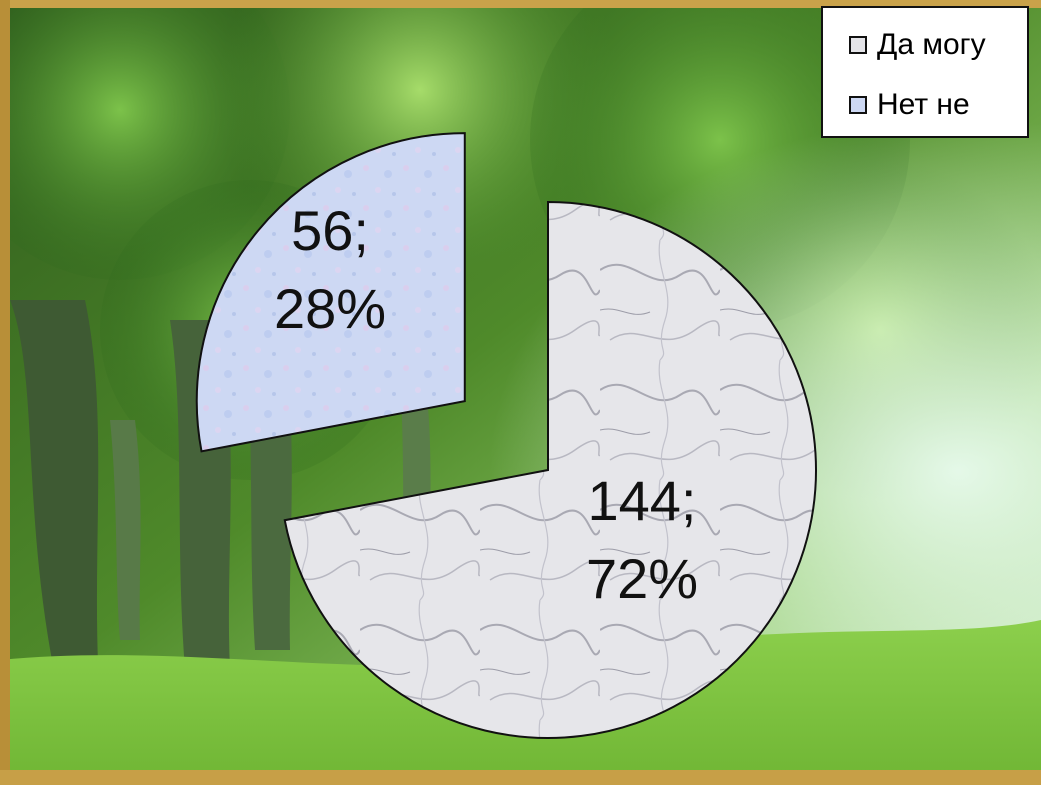 This screenshot has width=1041, height=785. What do you see at coordinates (858, 105) in the screenshot?
I see `legend-swatch-net-ne` at bounding box center [858, 105].